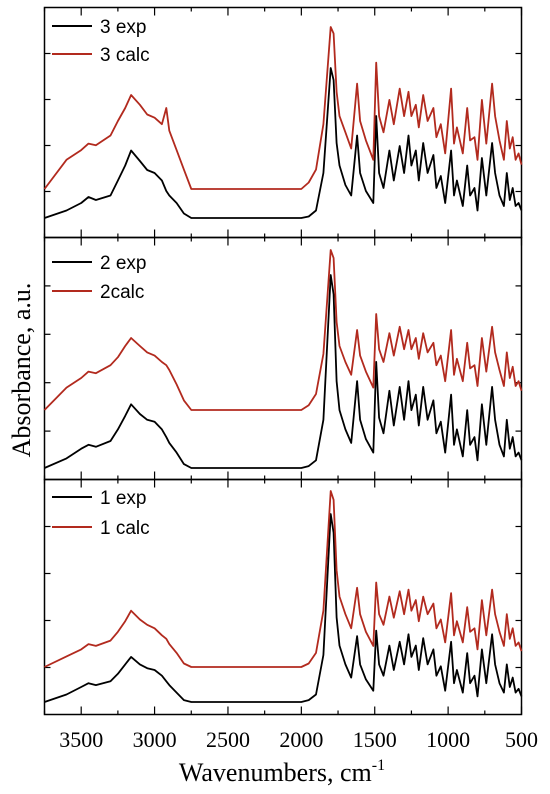 The height and width of the screenshot is (794, 550). Describe the element at coordinates (301, 739) in the screenshot. I see `x-tick-label: 2000` at that location.